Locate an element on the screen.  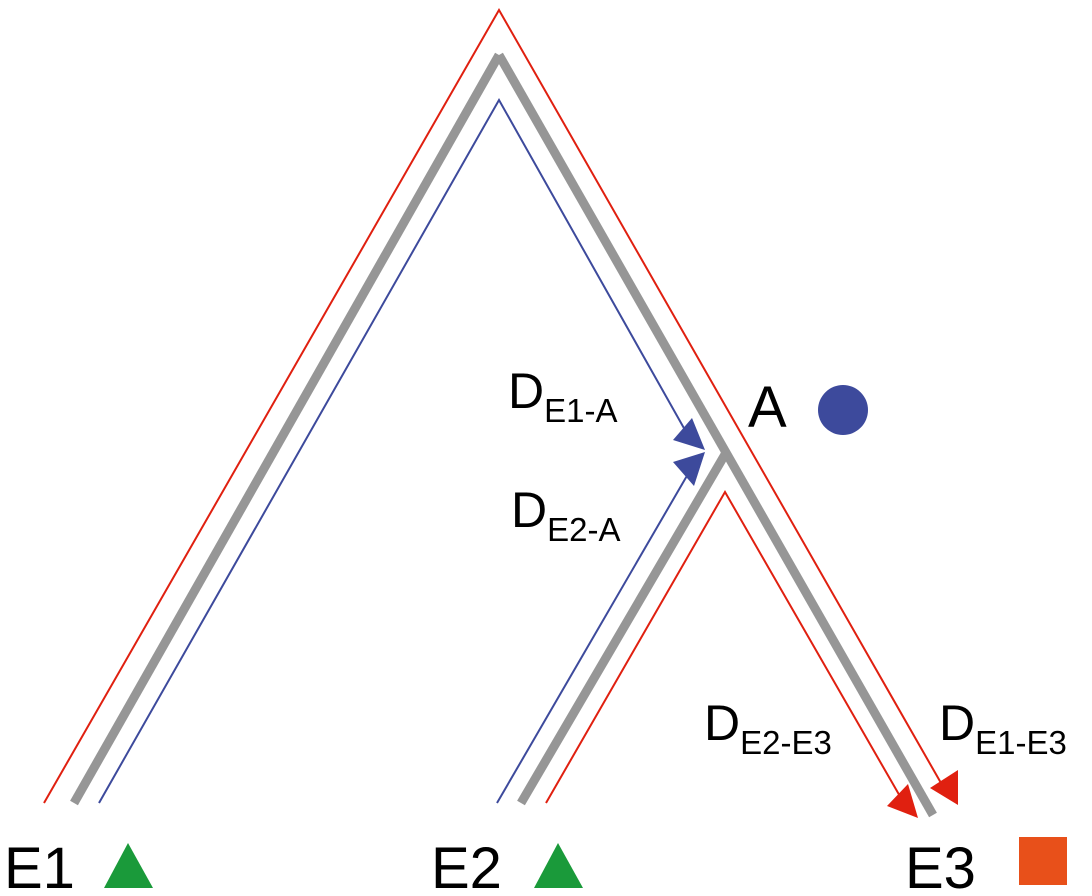
arrowhead-e2-e3 is located at coordinates (902, 801).